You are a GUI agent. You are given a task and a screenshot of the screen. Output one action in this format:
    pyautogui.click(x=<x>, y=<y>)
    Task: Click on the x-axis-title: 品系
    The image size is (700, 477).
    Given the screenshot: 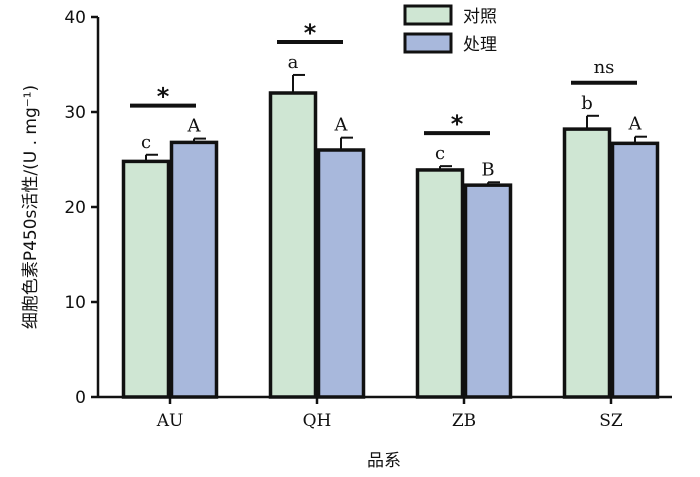 What is the action you would take?
    pyautogui.click(x=384, y=461)
    